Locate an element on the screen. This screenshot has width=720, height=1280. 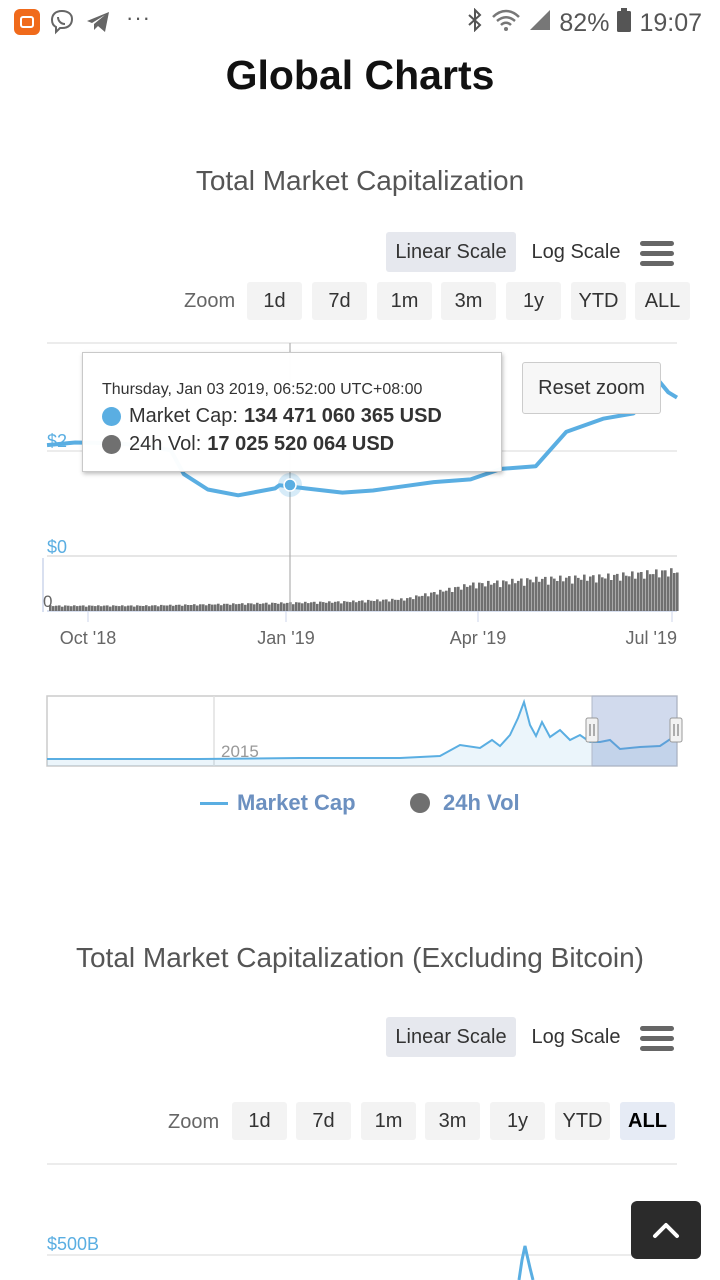
chart2-zoom-ytd: YTD is located at coordinates (582, 1121).